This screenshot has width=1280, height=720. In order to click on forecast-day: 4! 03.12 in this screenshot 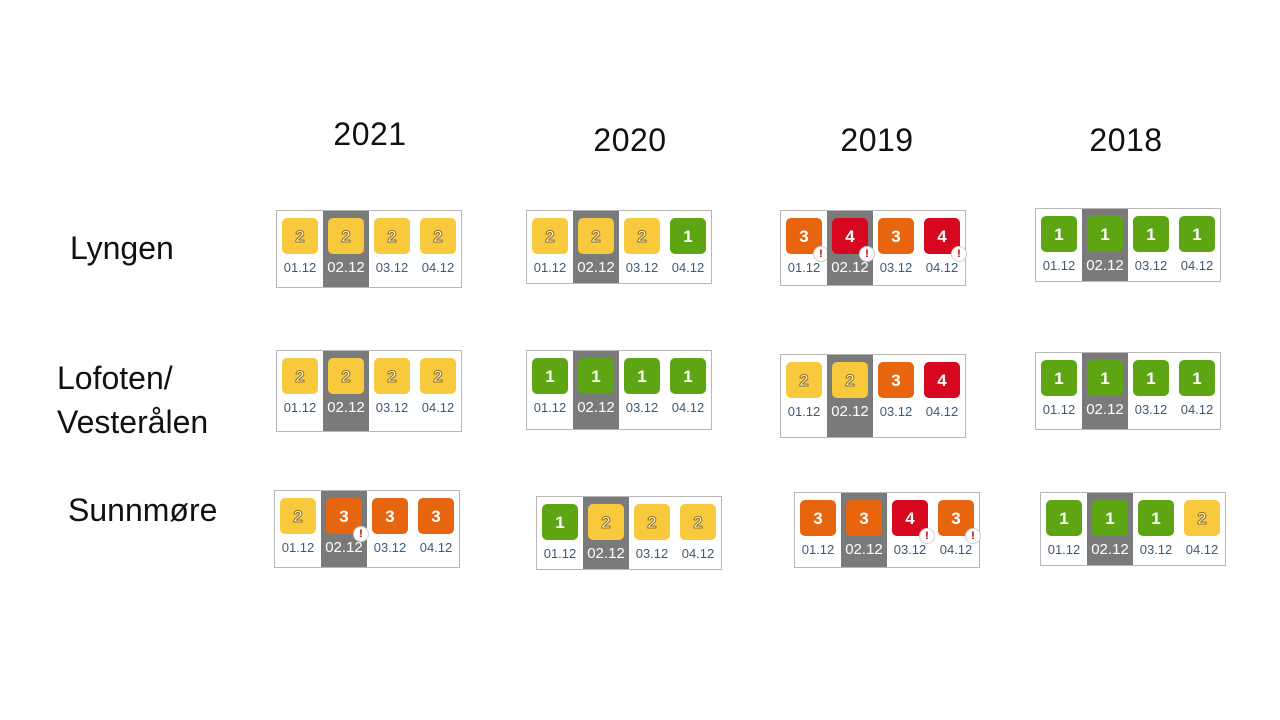, I will do `click(911, 530)`.